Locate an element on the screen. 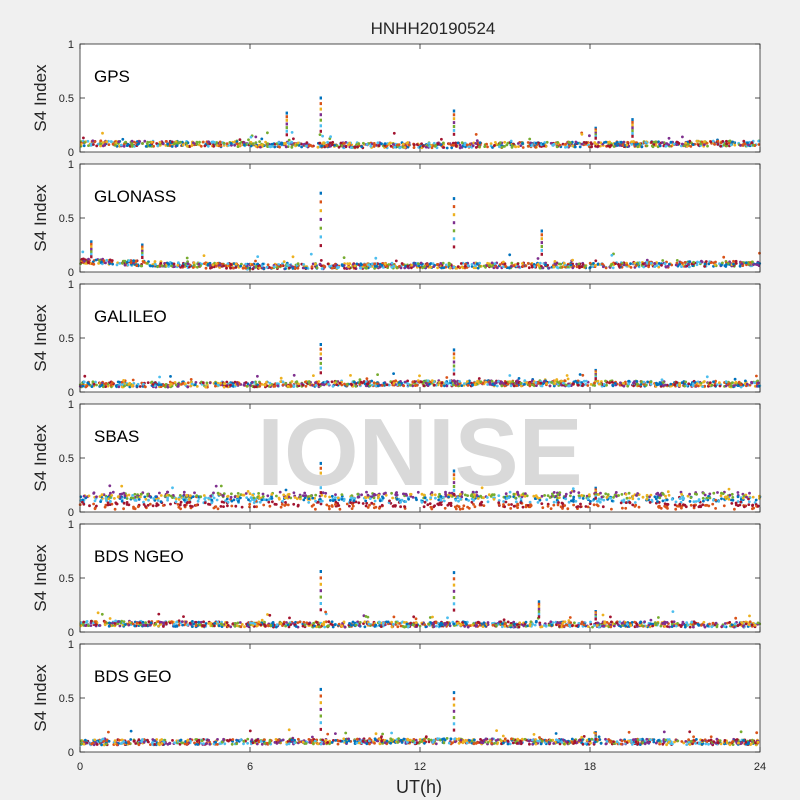 This screenshot has width=800, height=800. panel-label: GPS is located at coordinates (112, 76).